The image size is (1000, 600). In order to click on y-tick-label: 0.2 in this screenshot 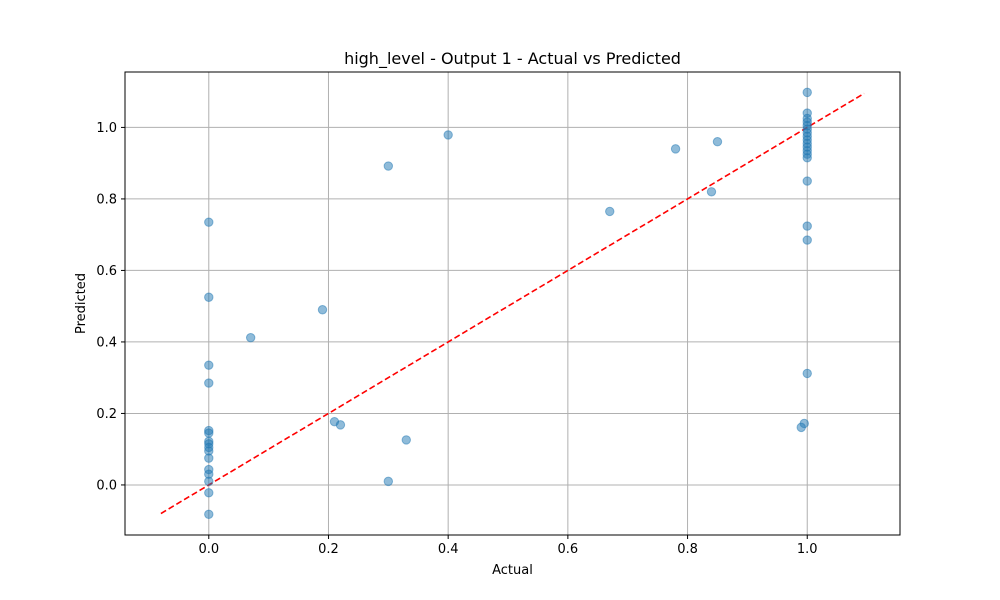, I will do `click(106, 414)`.